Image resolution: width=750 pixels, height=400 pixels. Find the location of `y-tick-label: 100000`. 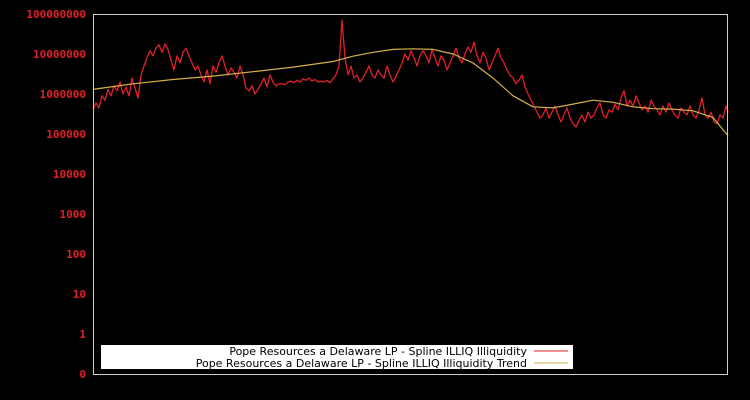

y-tick-label: 100000 is located at coordinates (66, 134).